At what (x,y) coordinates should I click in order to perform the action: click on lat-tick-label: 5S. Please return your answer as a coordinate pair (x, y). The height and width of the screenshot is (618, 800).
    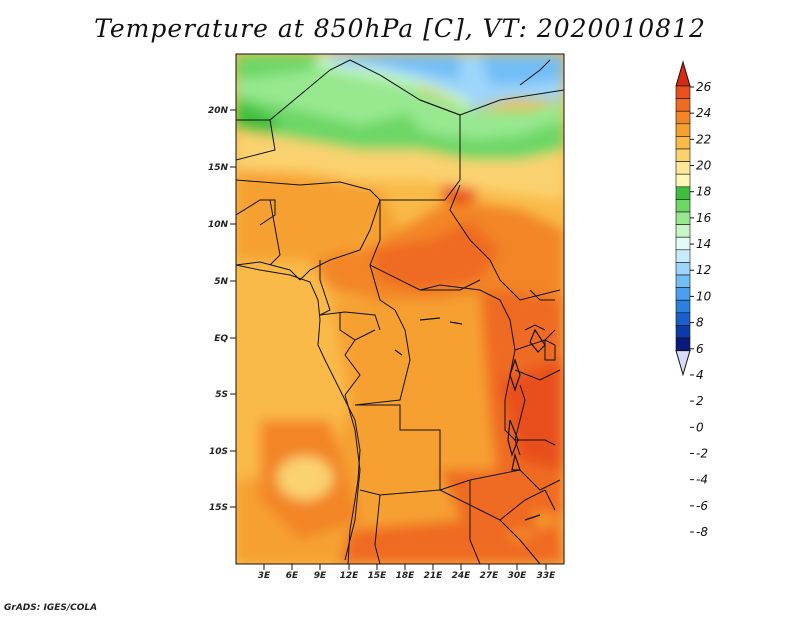
    Looking at the image, I should click on (221, 395).